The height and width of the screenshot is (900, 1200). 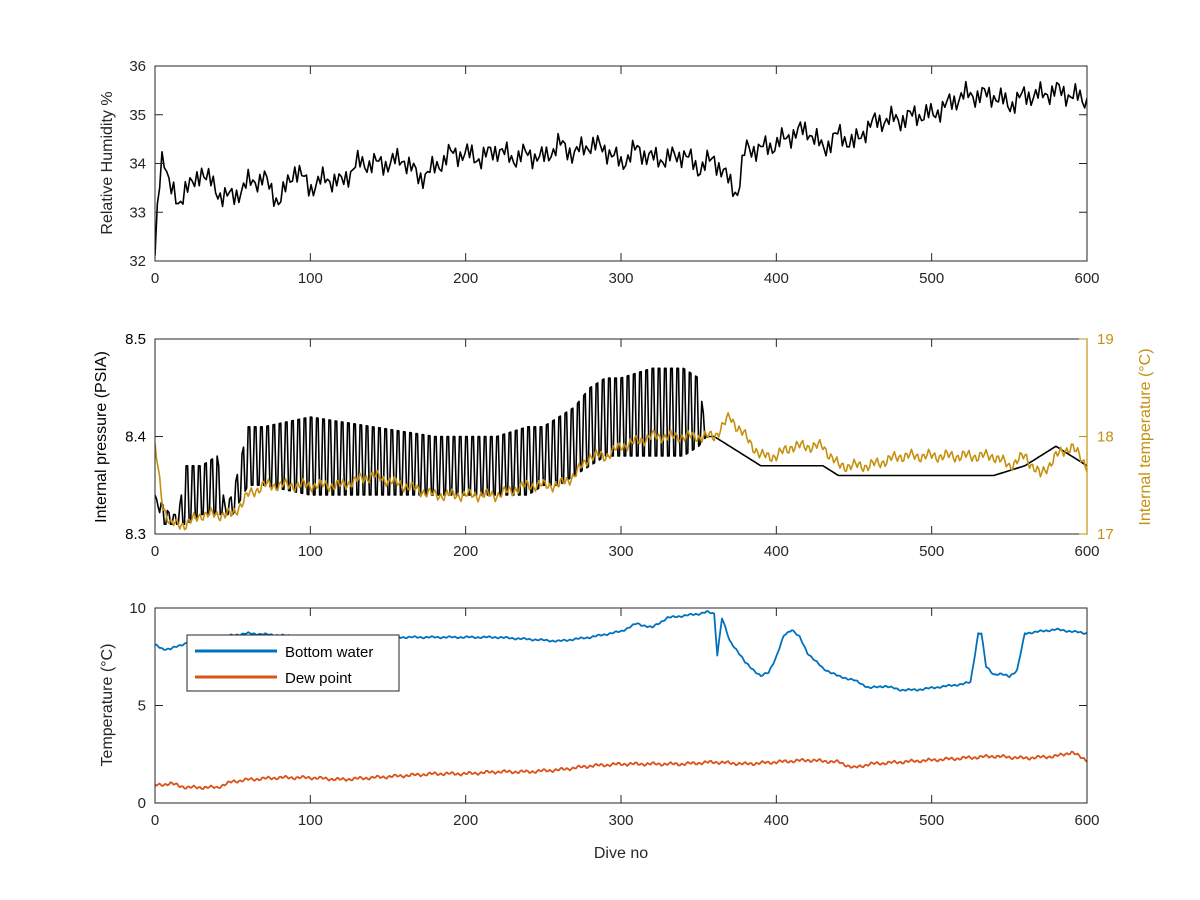 I want to click on temperature-x-tick-label: 100, so click(x=310, y=820).